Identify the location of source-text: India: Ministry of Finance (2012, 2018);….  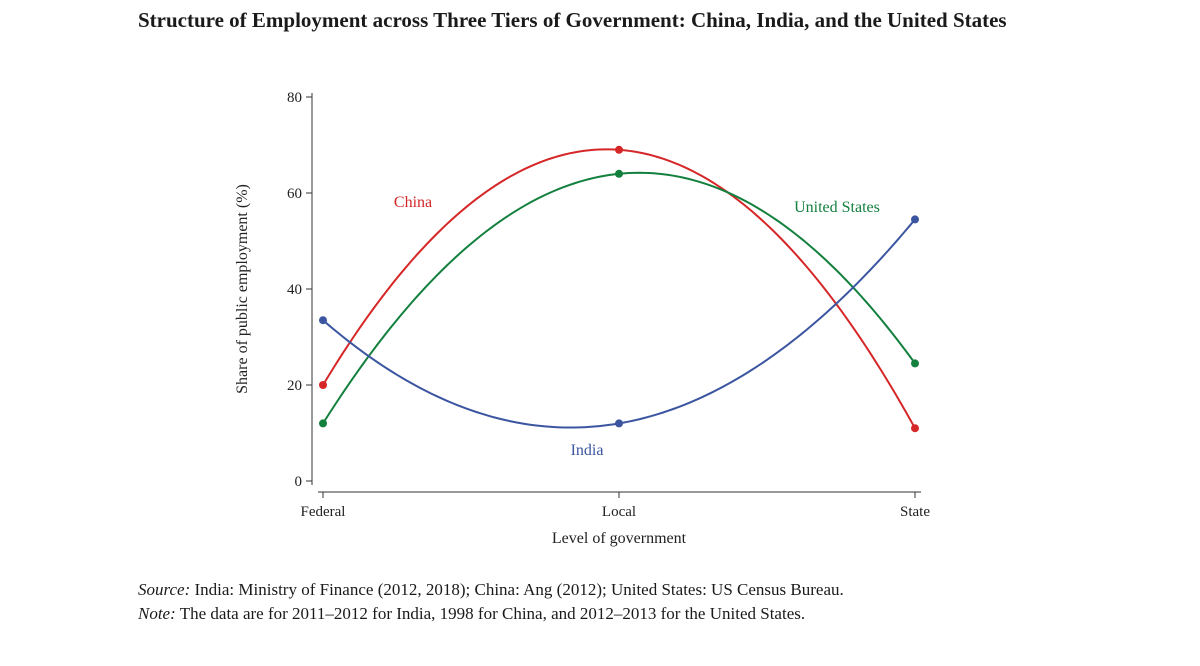
(517, 589).